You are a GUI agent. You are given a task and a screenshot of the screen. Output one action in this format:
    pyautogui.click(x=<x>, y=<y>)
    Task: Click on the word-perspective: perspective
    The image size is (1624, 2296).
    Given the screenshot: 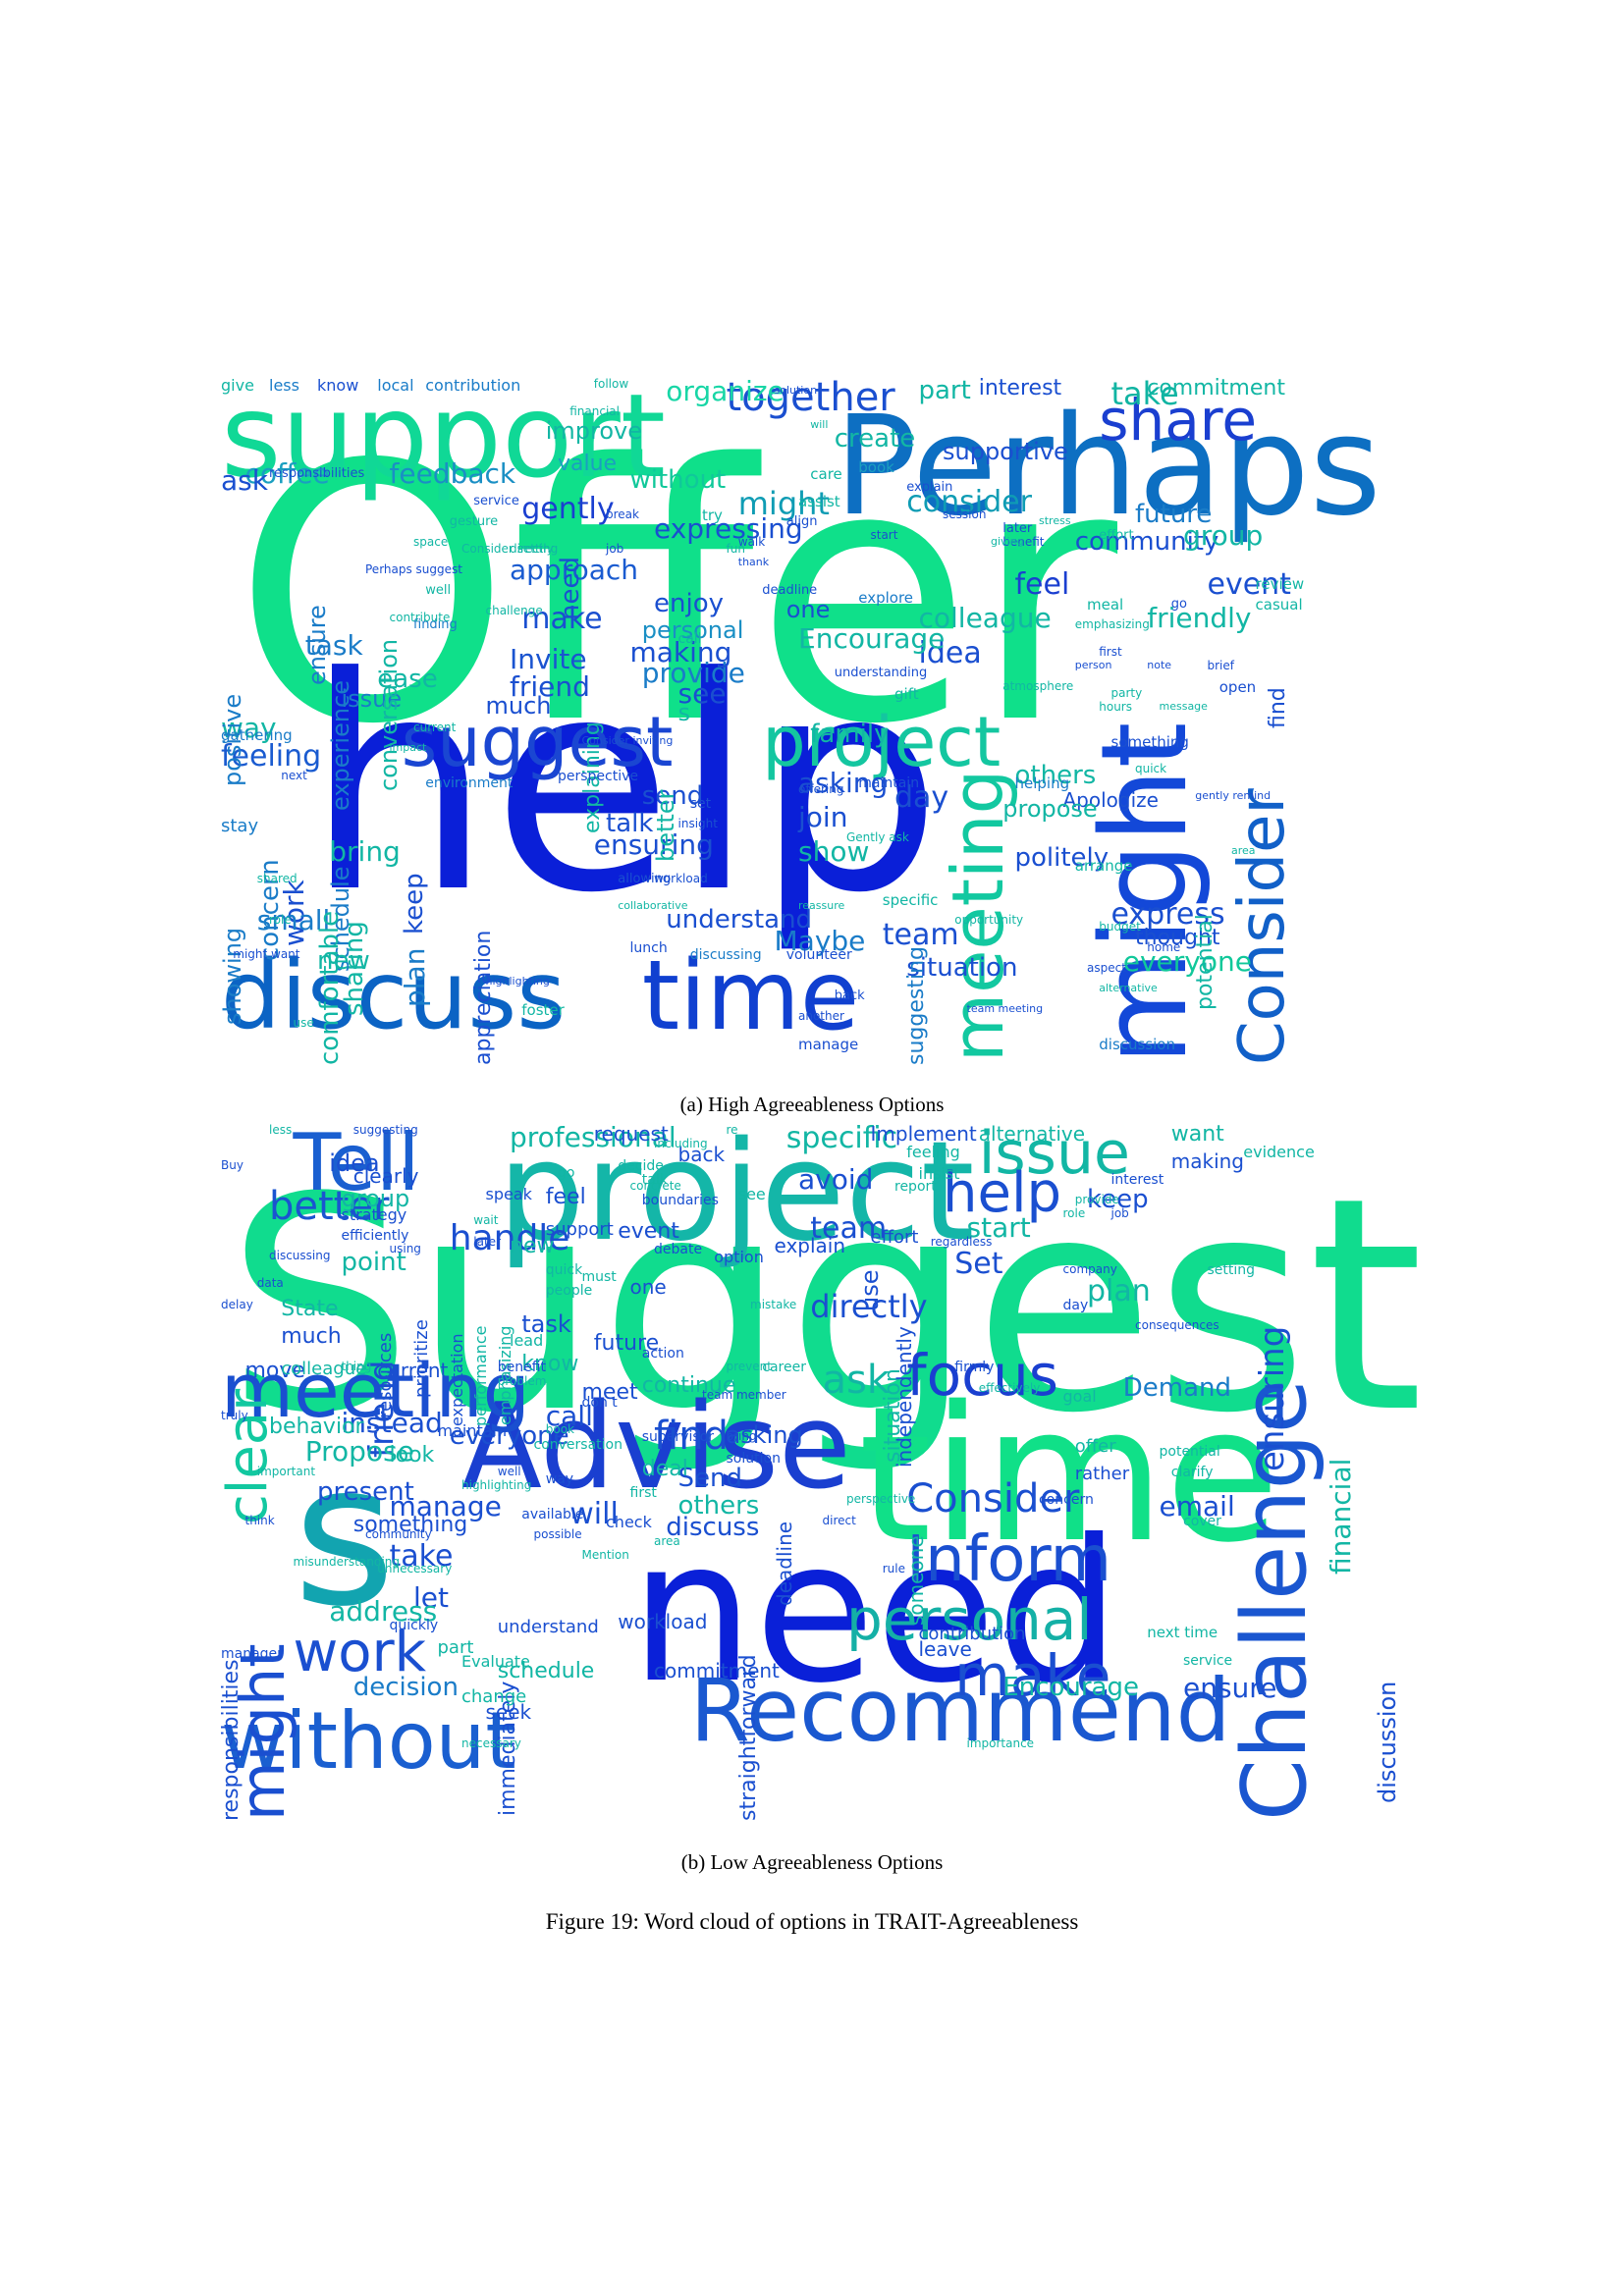 What is the action you would take?
    pyautogui.click(x=598, y=776)
    